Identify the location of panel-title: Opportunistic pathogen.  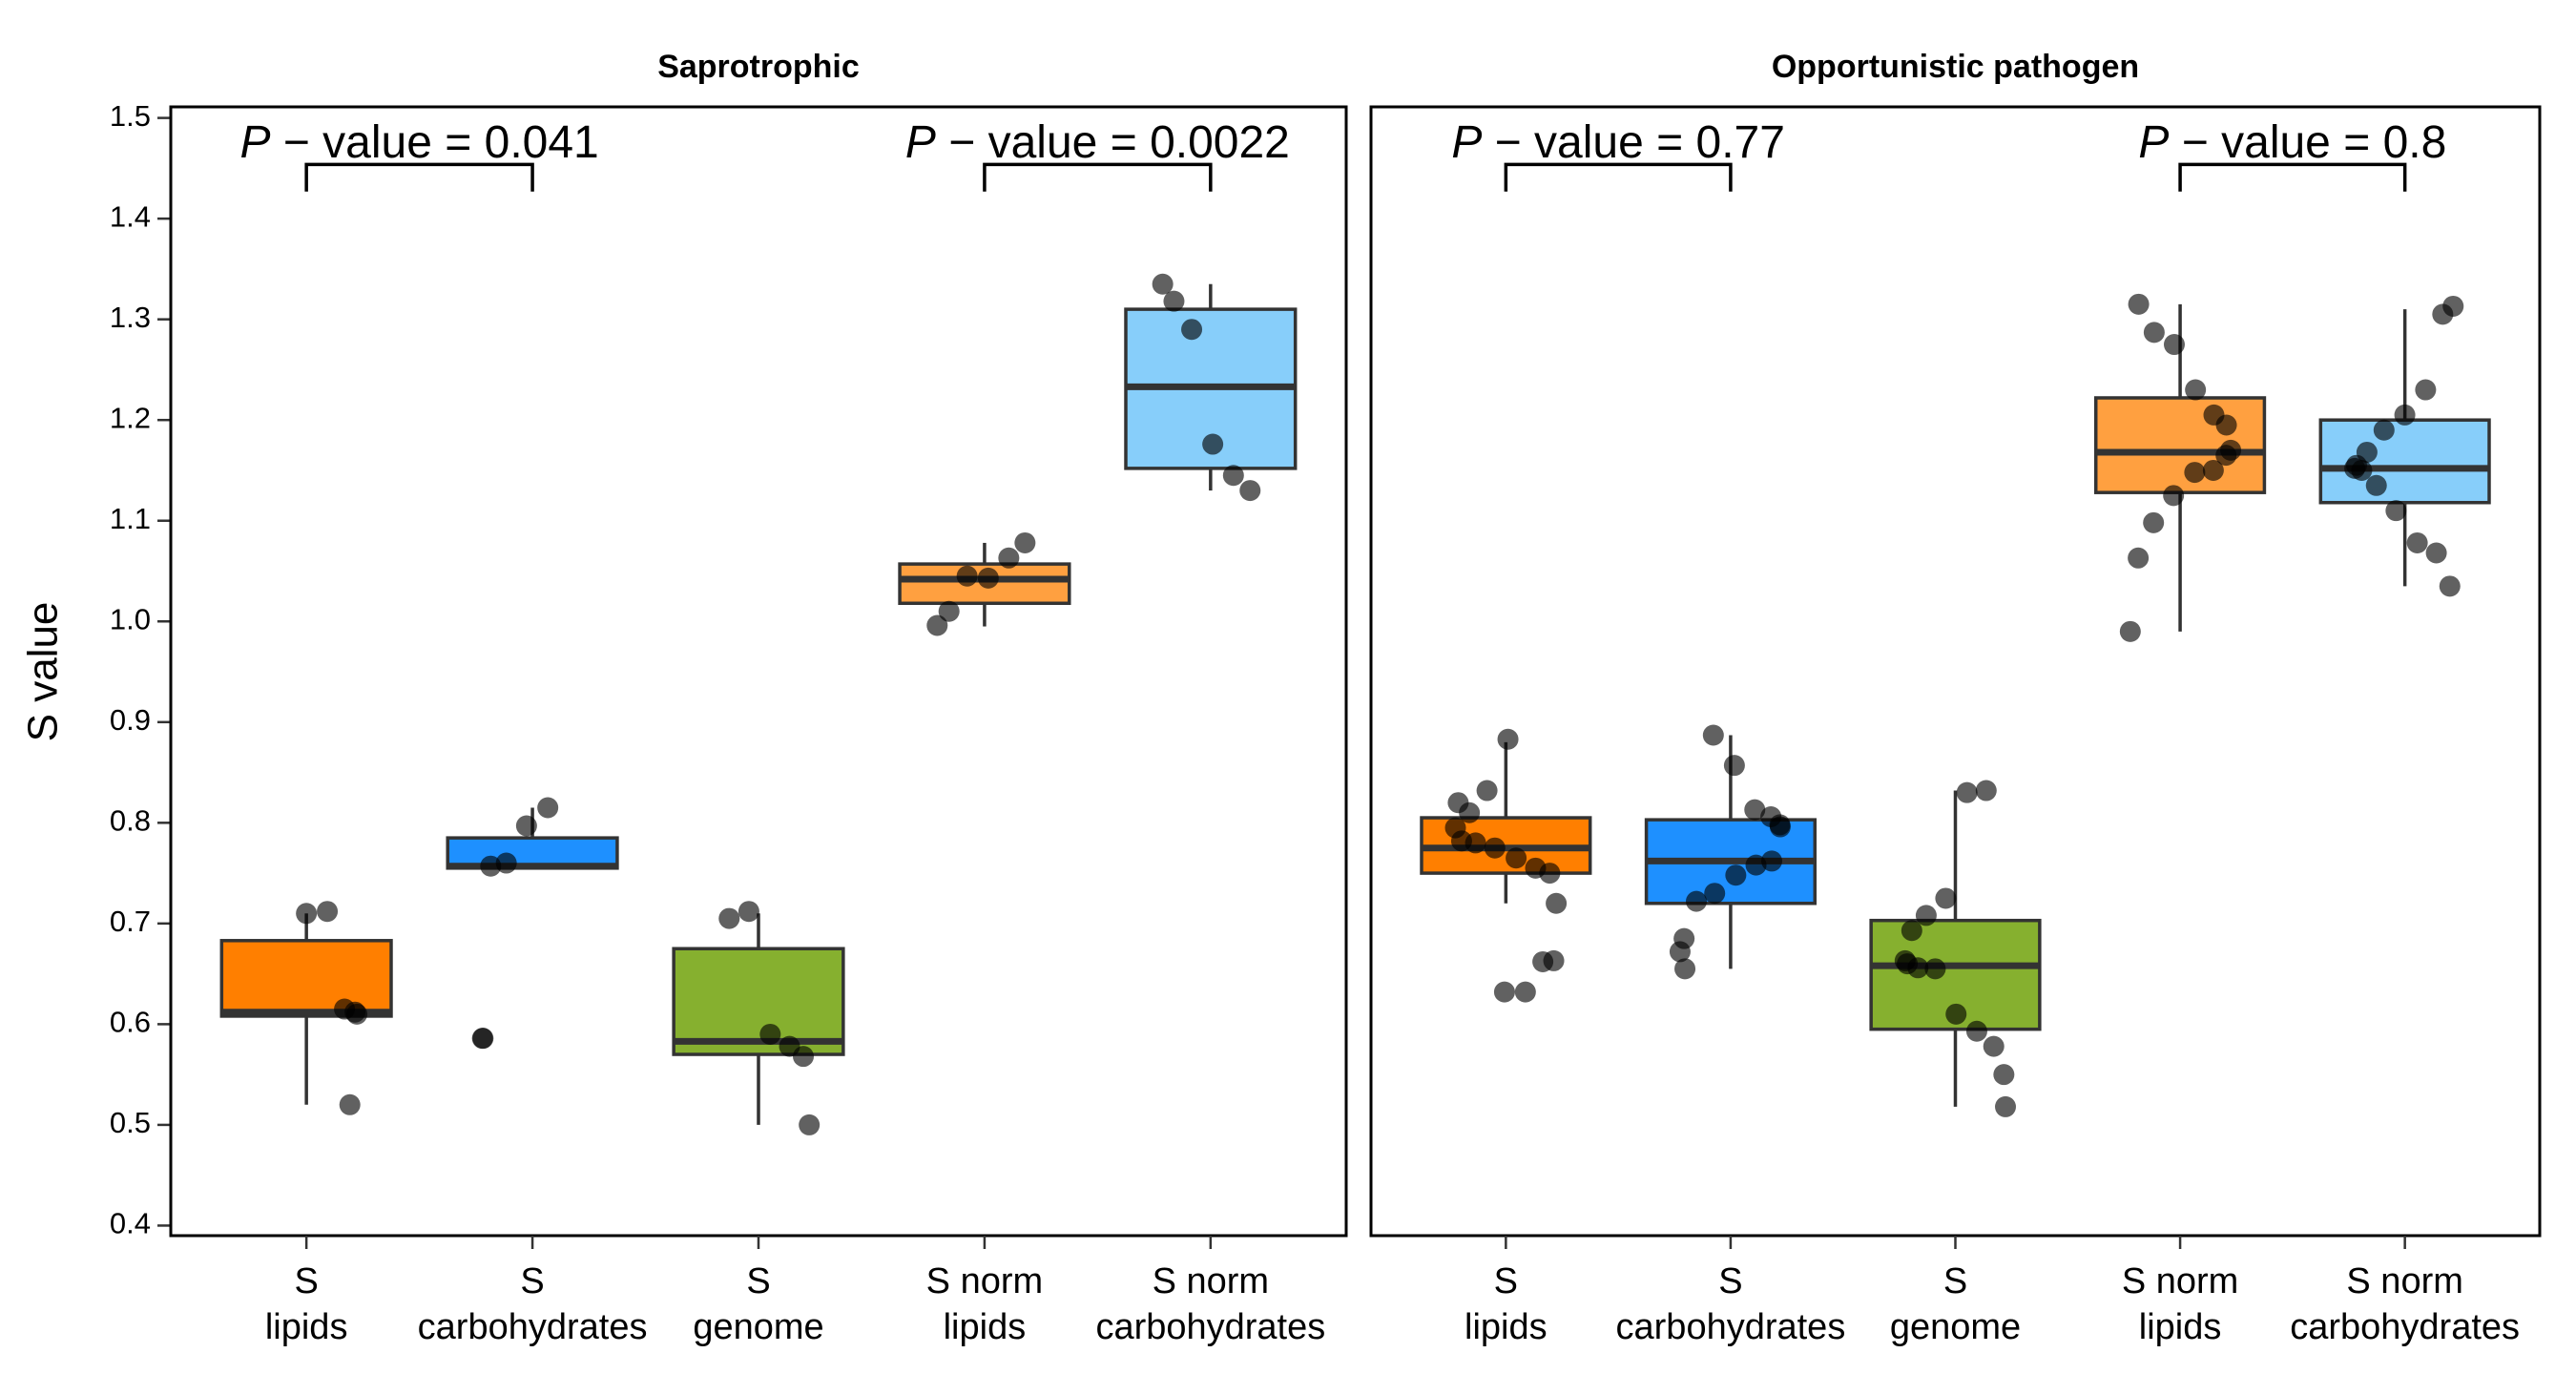
(1955, 67).